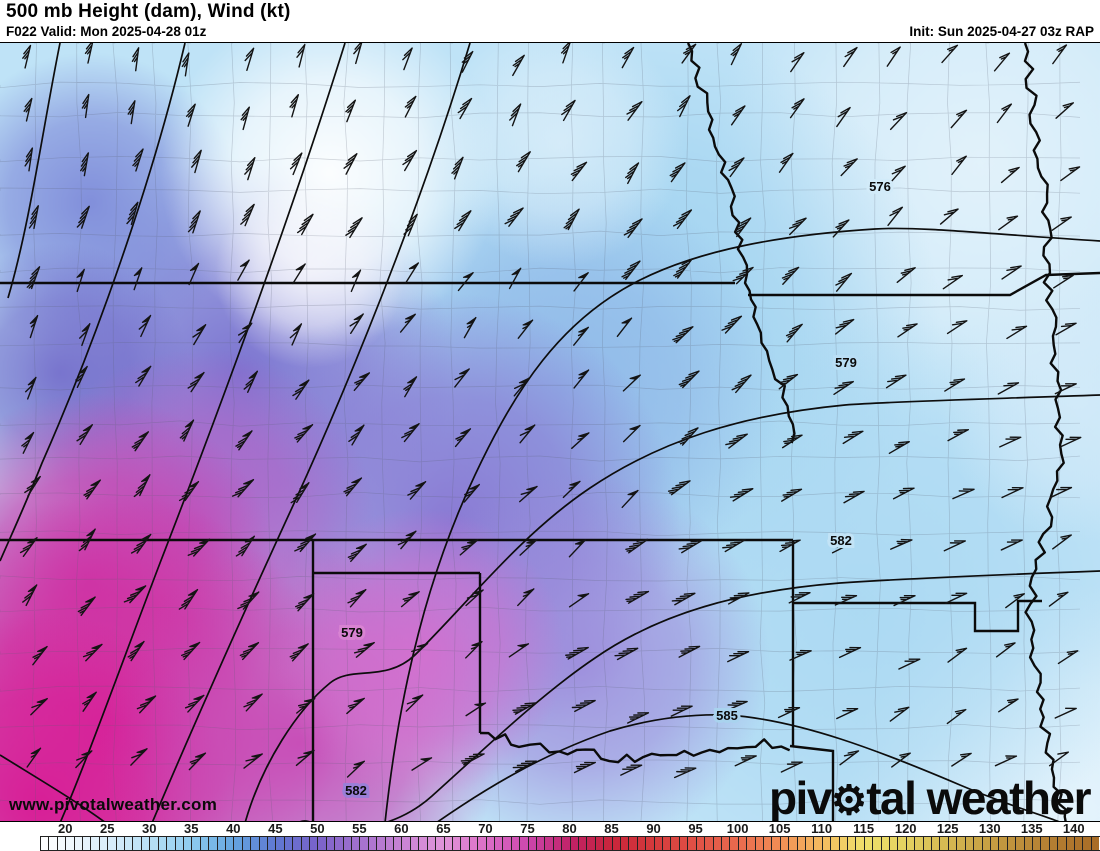 The height and width of the screenshot is (851, 1100). Describe the element at coordinates (113, 804) in the screenshot. I see `watermark-url: www.pivotalweather.com` at that location.